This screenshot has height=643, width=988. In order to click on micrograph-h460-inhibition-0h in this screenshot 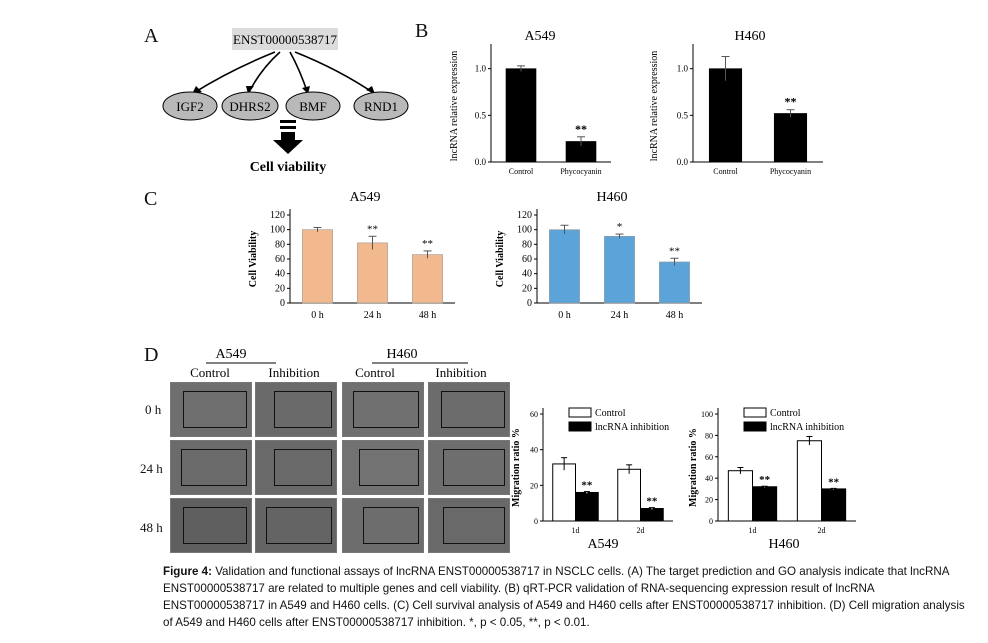, I will do `click(469, 409)`.